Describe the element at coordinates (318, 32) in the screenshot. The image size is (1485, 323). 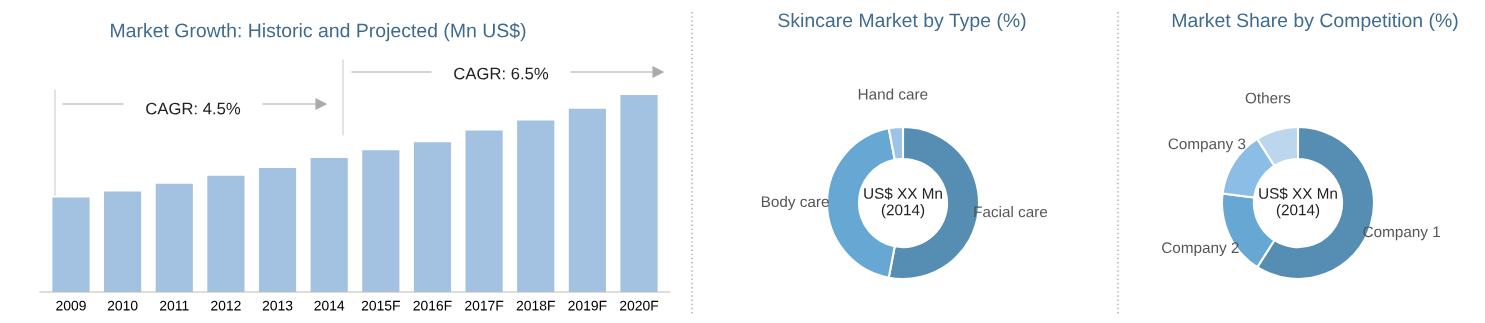
I see `chart-title: Market Growth: Historic and Projected (Mn US$)` at that location.